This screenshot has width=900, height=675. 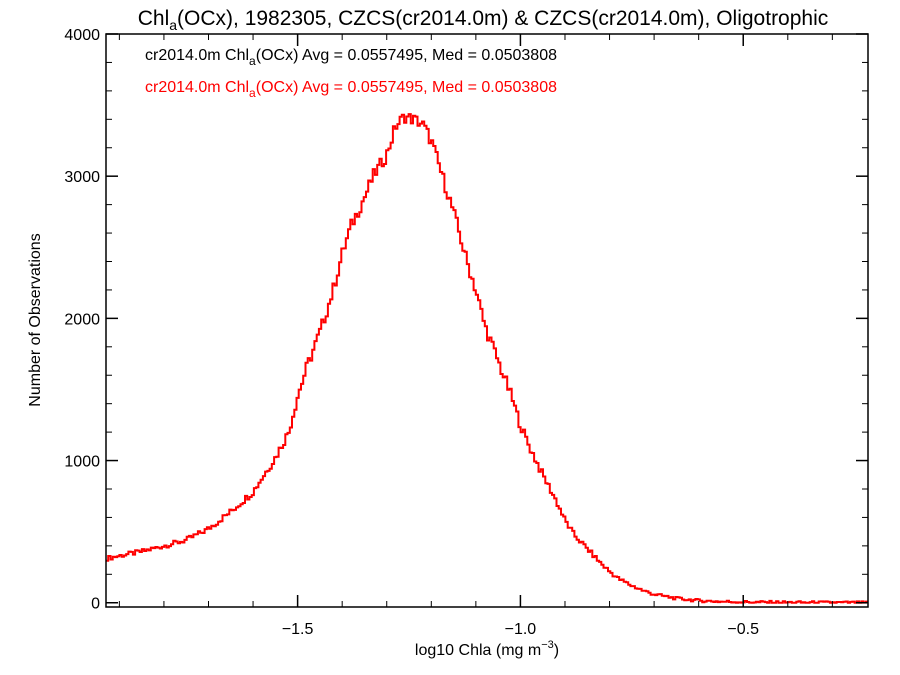 I want to click on y-tick-label: 0, so click(x=95, y=604).